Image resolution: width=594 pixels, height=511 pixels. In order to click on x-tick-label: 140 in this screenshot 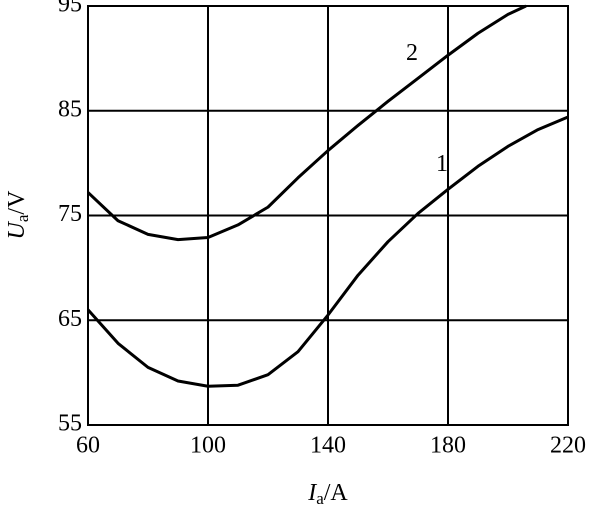, I will do `click(328, 446)`.